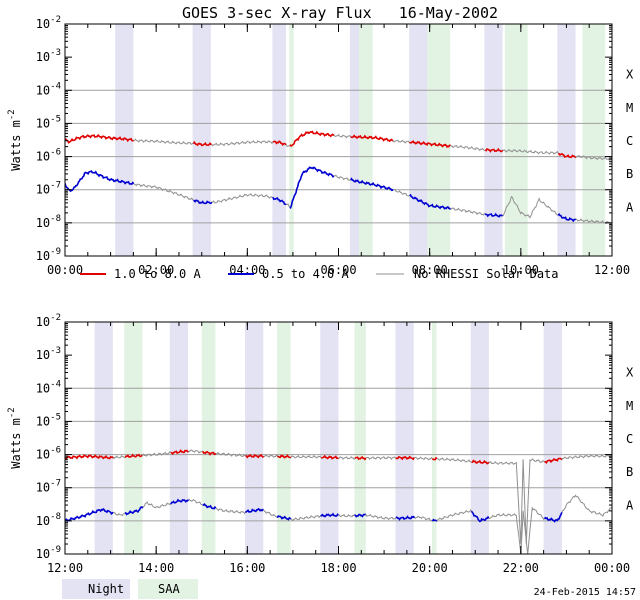 Image resolution: width=640 pixels, height=600 pixels. What do you see at coordinates (48, 255) in the screenshot?
I see `y-tick-label: 10⁻⁹` at bounding box center [48, 255].